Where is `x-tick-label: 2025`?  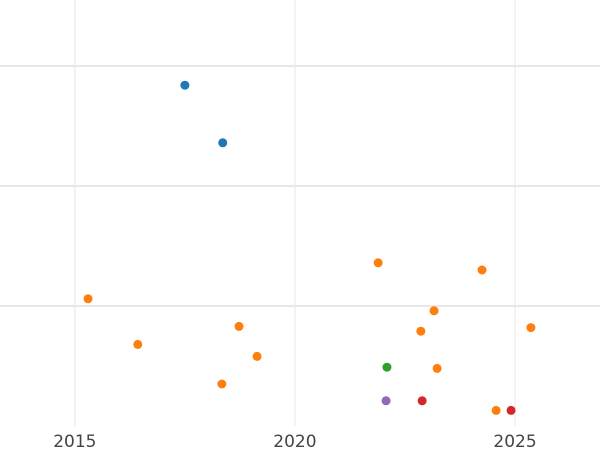 x-tick-label: 2025 is located at coordinates (514, 441).